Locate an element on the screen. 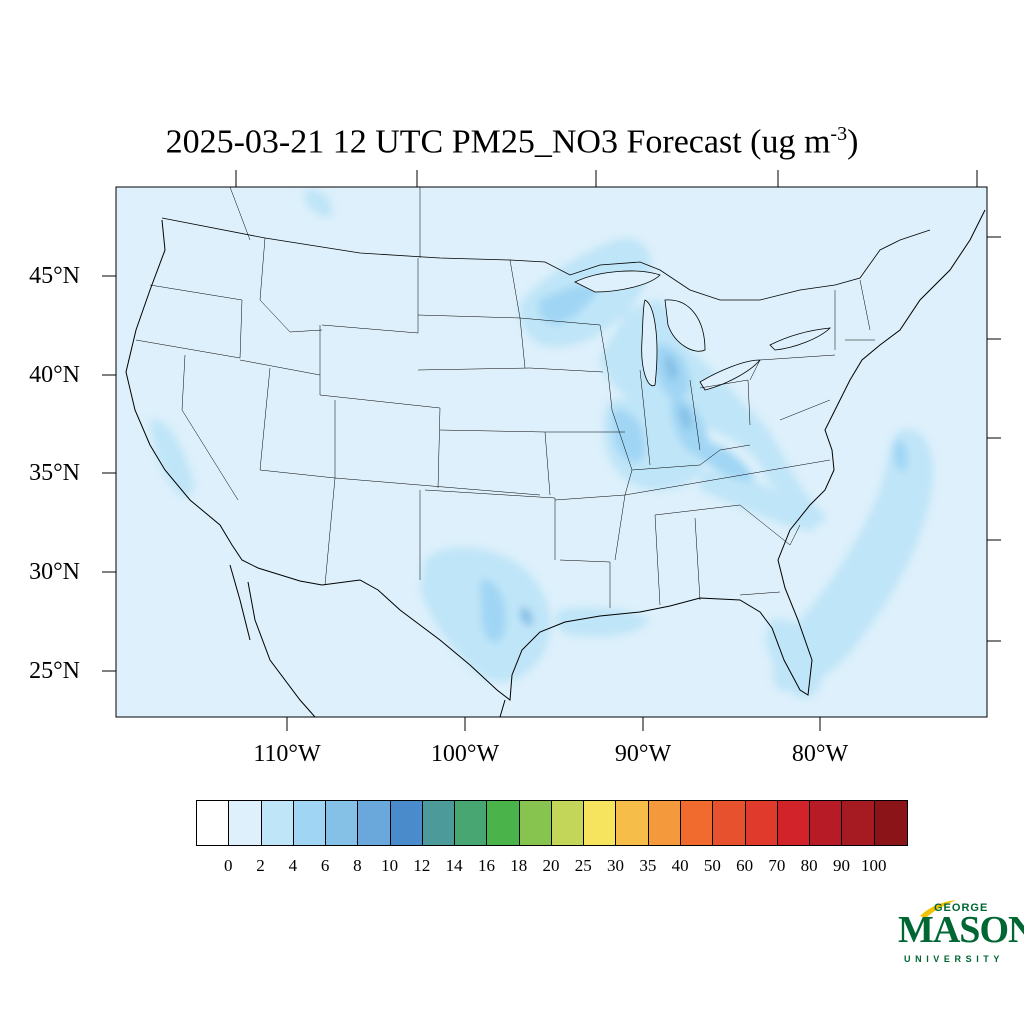 The image size is (1024, 1024). lat-label-35: 35°N is located at coordinates (54, 473).